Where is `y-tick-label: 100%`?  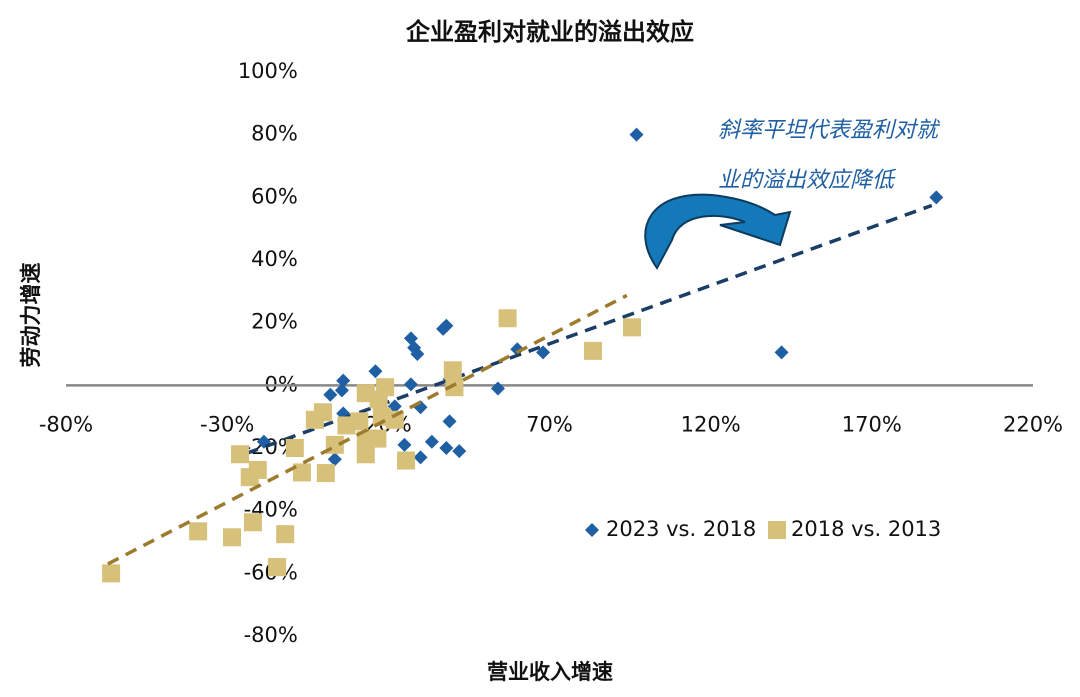 y-tick-label: 100% is located at coordinates (268, 71).